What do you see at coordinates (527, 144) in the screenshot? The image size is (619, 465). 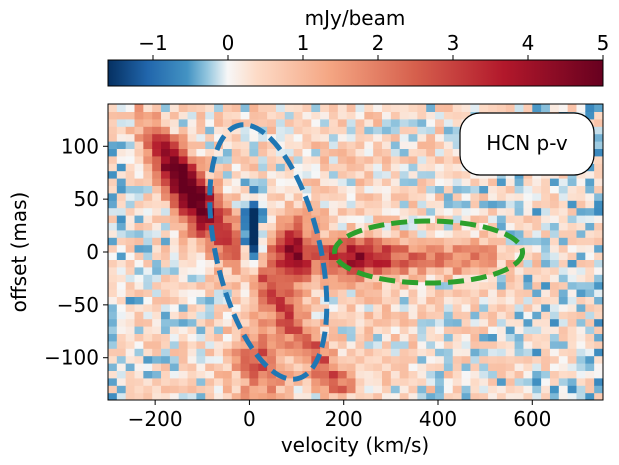 I see `legend: HCN p-v` at bounding box center [527, 144].